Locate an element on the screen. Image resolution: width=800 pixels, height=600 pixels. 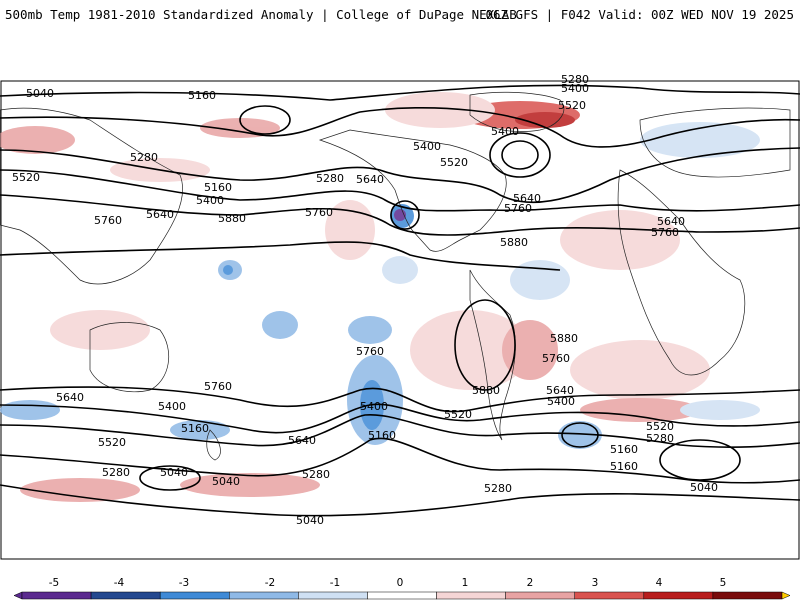
colorbar-ticks: -5 -4 -3 -2 -1 0 1 2 3 4 5 is located at coordinates (388, 583).